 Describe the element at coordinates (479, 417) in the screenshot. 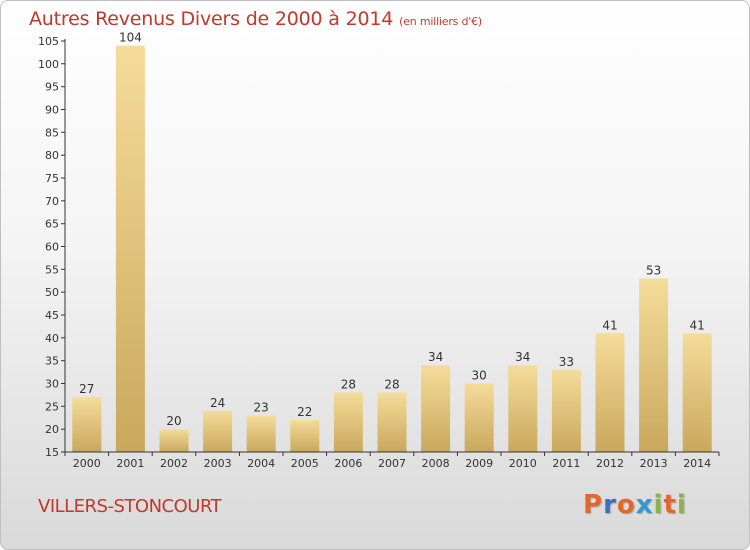

I see `bar-2009` at that location.